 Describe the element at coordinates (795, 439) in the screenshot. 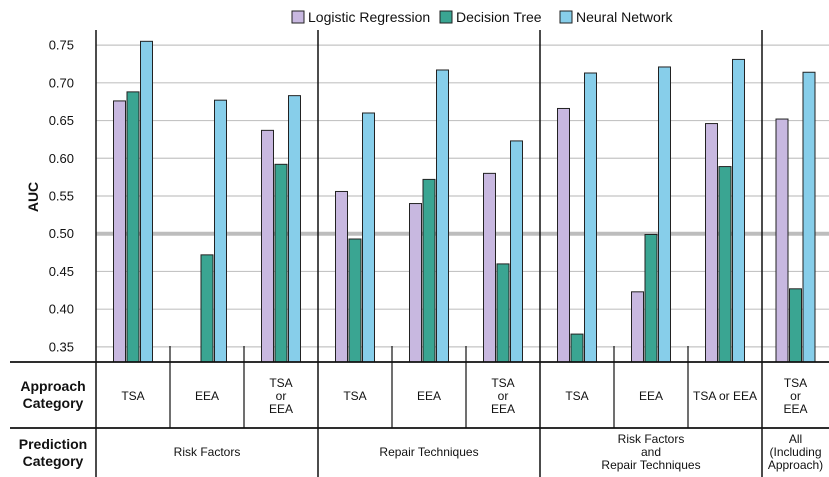

I see `prediction-category-label: All` at that location.